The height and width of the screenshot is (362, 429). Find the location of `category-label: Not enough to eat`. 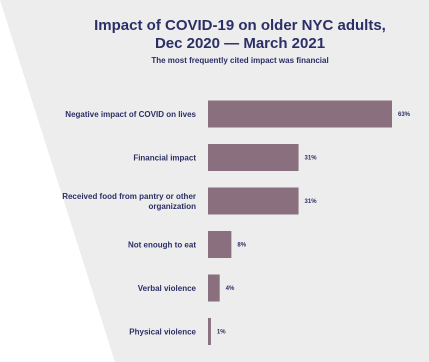

category-label: Not enough to eat is located at coordinates (162, 245).